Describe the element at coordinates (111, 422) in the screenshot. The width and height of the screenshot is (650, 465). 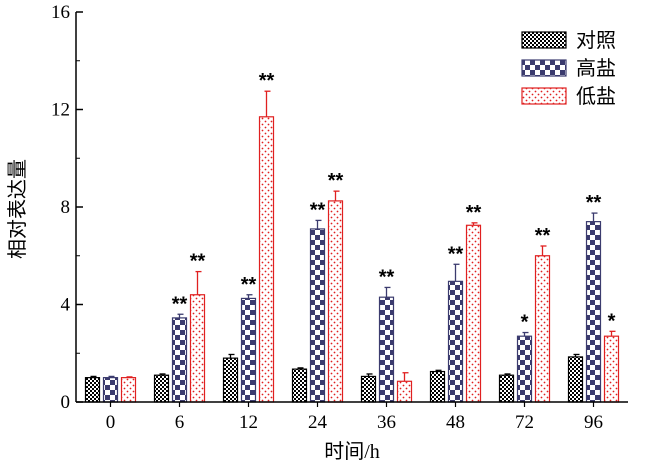
I see `x-tick-label: 0` at that location.